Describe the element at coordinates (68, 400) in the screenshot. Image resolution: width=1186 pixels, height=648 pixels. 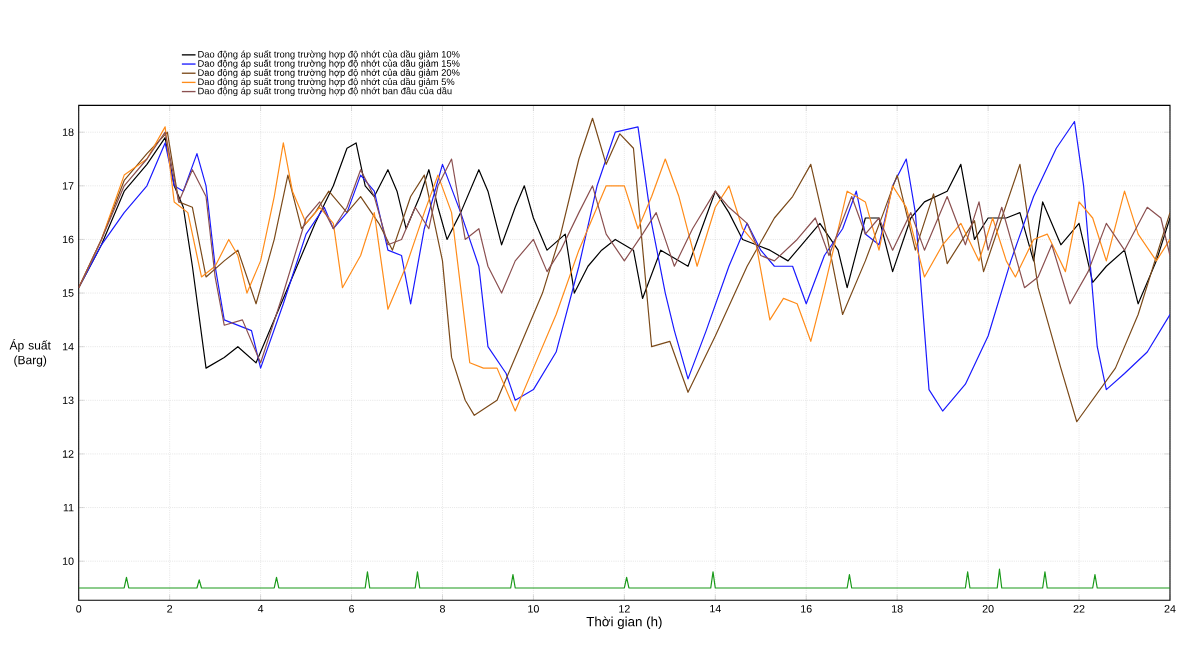
I see `y-tick-label: 13` at that location.